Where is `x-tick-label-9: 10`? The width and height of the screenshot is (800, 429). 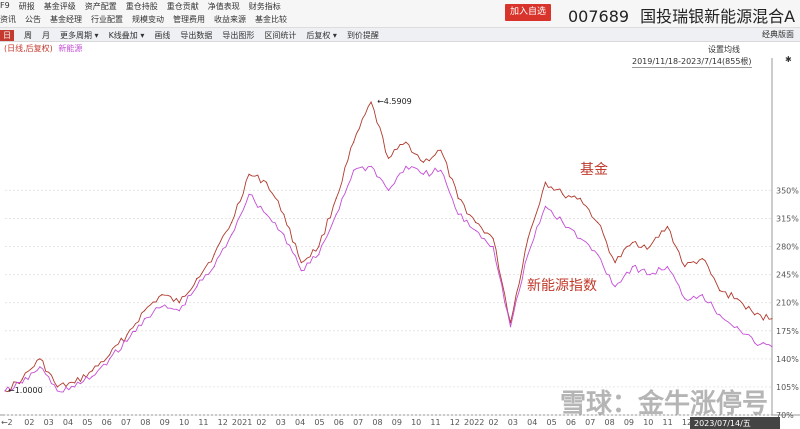
x-tick-label-9: 10 is located at coordinates (184, 422).